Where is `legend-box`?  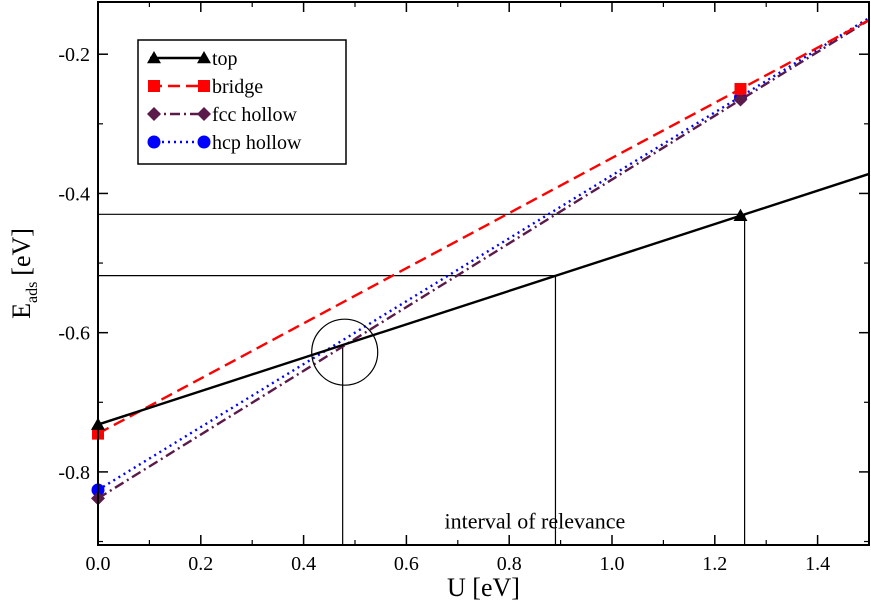 legend-box is located at coordinates (242, 102).